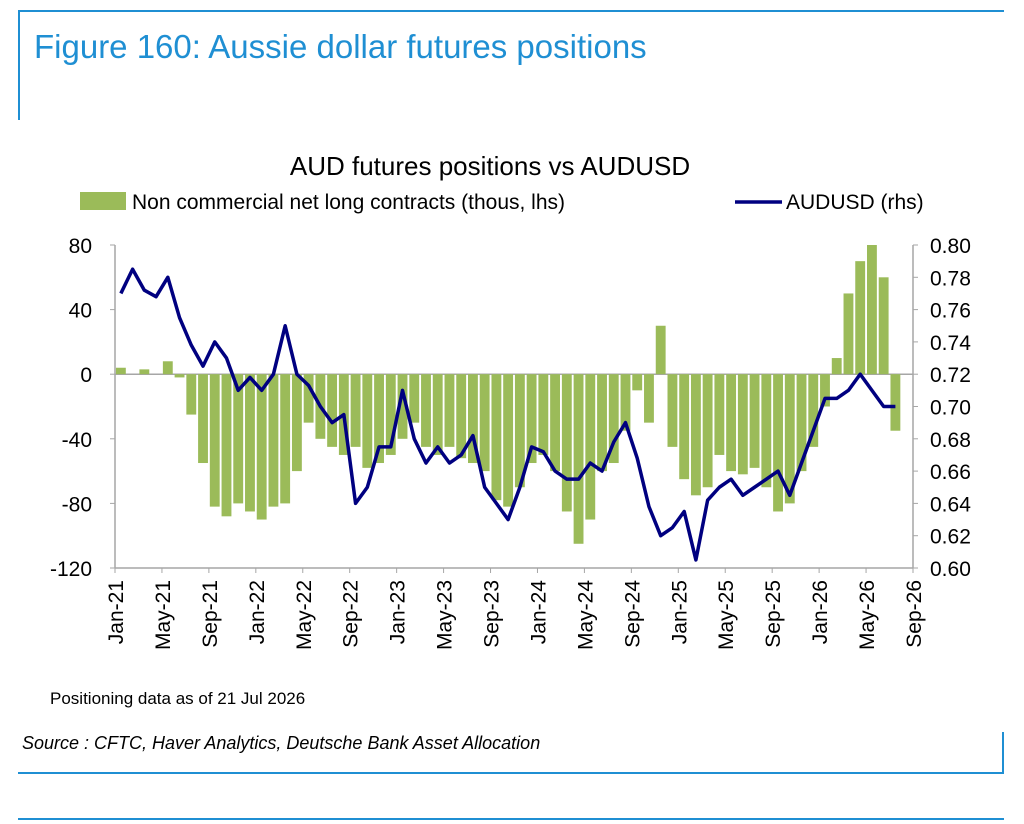 The image size is (1024, 824). I want to click on y-right-tick-label: 0.80, so click(950, 246).